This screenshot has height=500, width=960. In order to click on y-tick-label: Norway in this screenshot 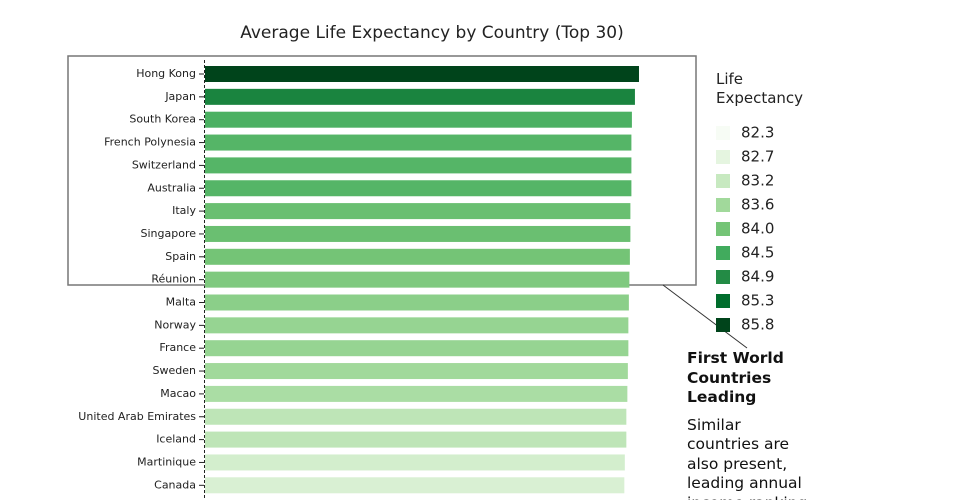, I will do `click(175, 324)`.